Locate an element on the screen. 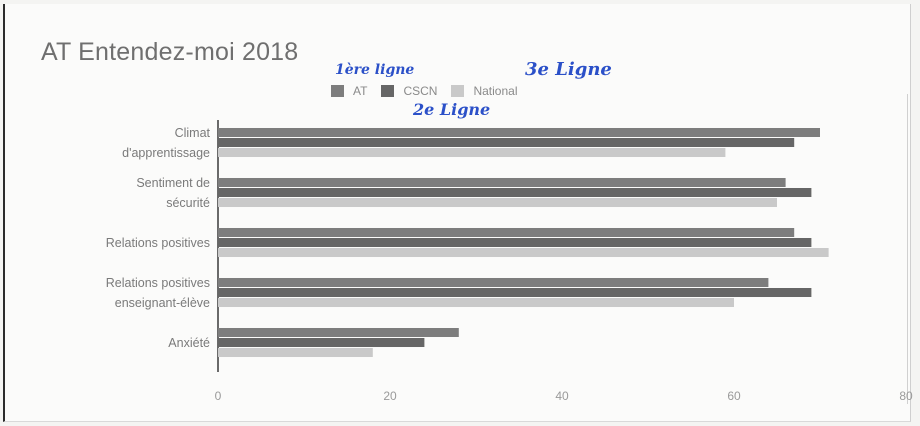 The height and width of the screenshot is (426, 920). legend-swatch-cscn is located at coordinates (388, 91).